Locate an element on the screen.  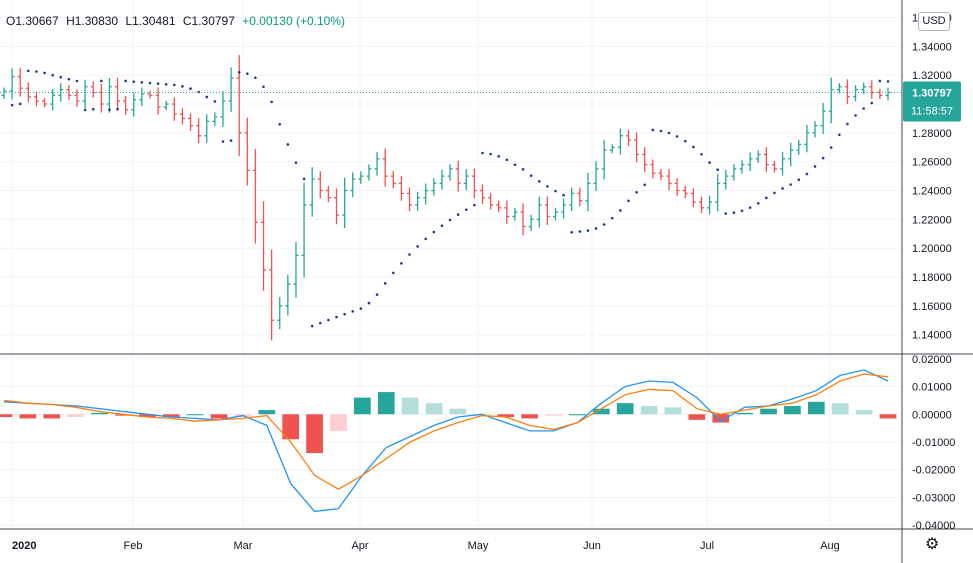
x-tick-label: Jul is located at coordinates (707, 546).